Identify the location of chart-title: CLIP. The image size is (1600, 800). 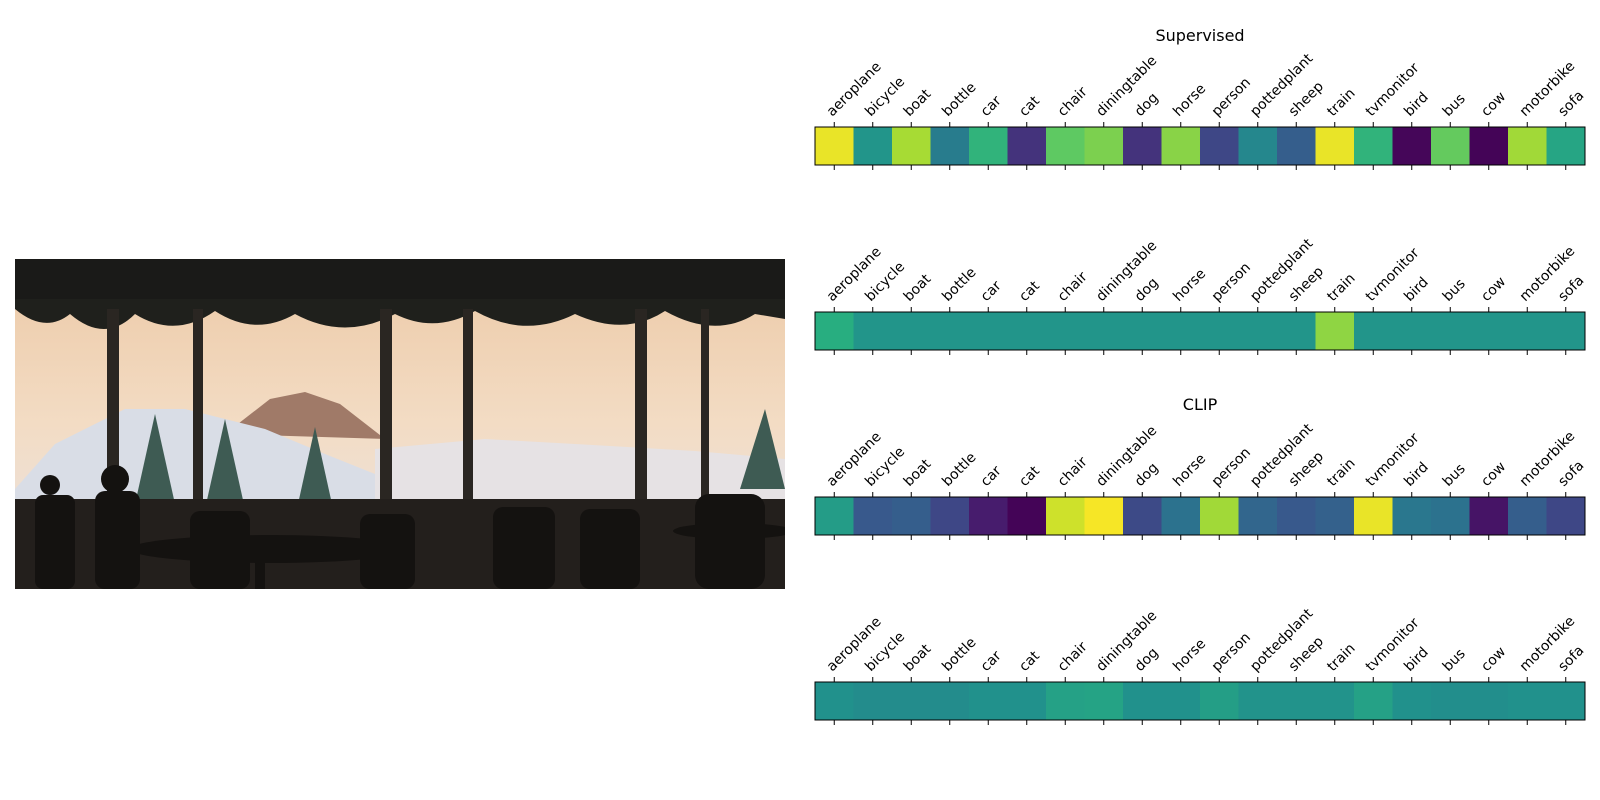
(1200, 404).